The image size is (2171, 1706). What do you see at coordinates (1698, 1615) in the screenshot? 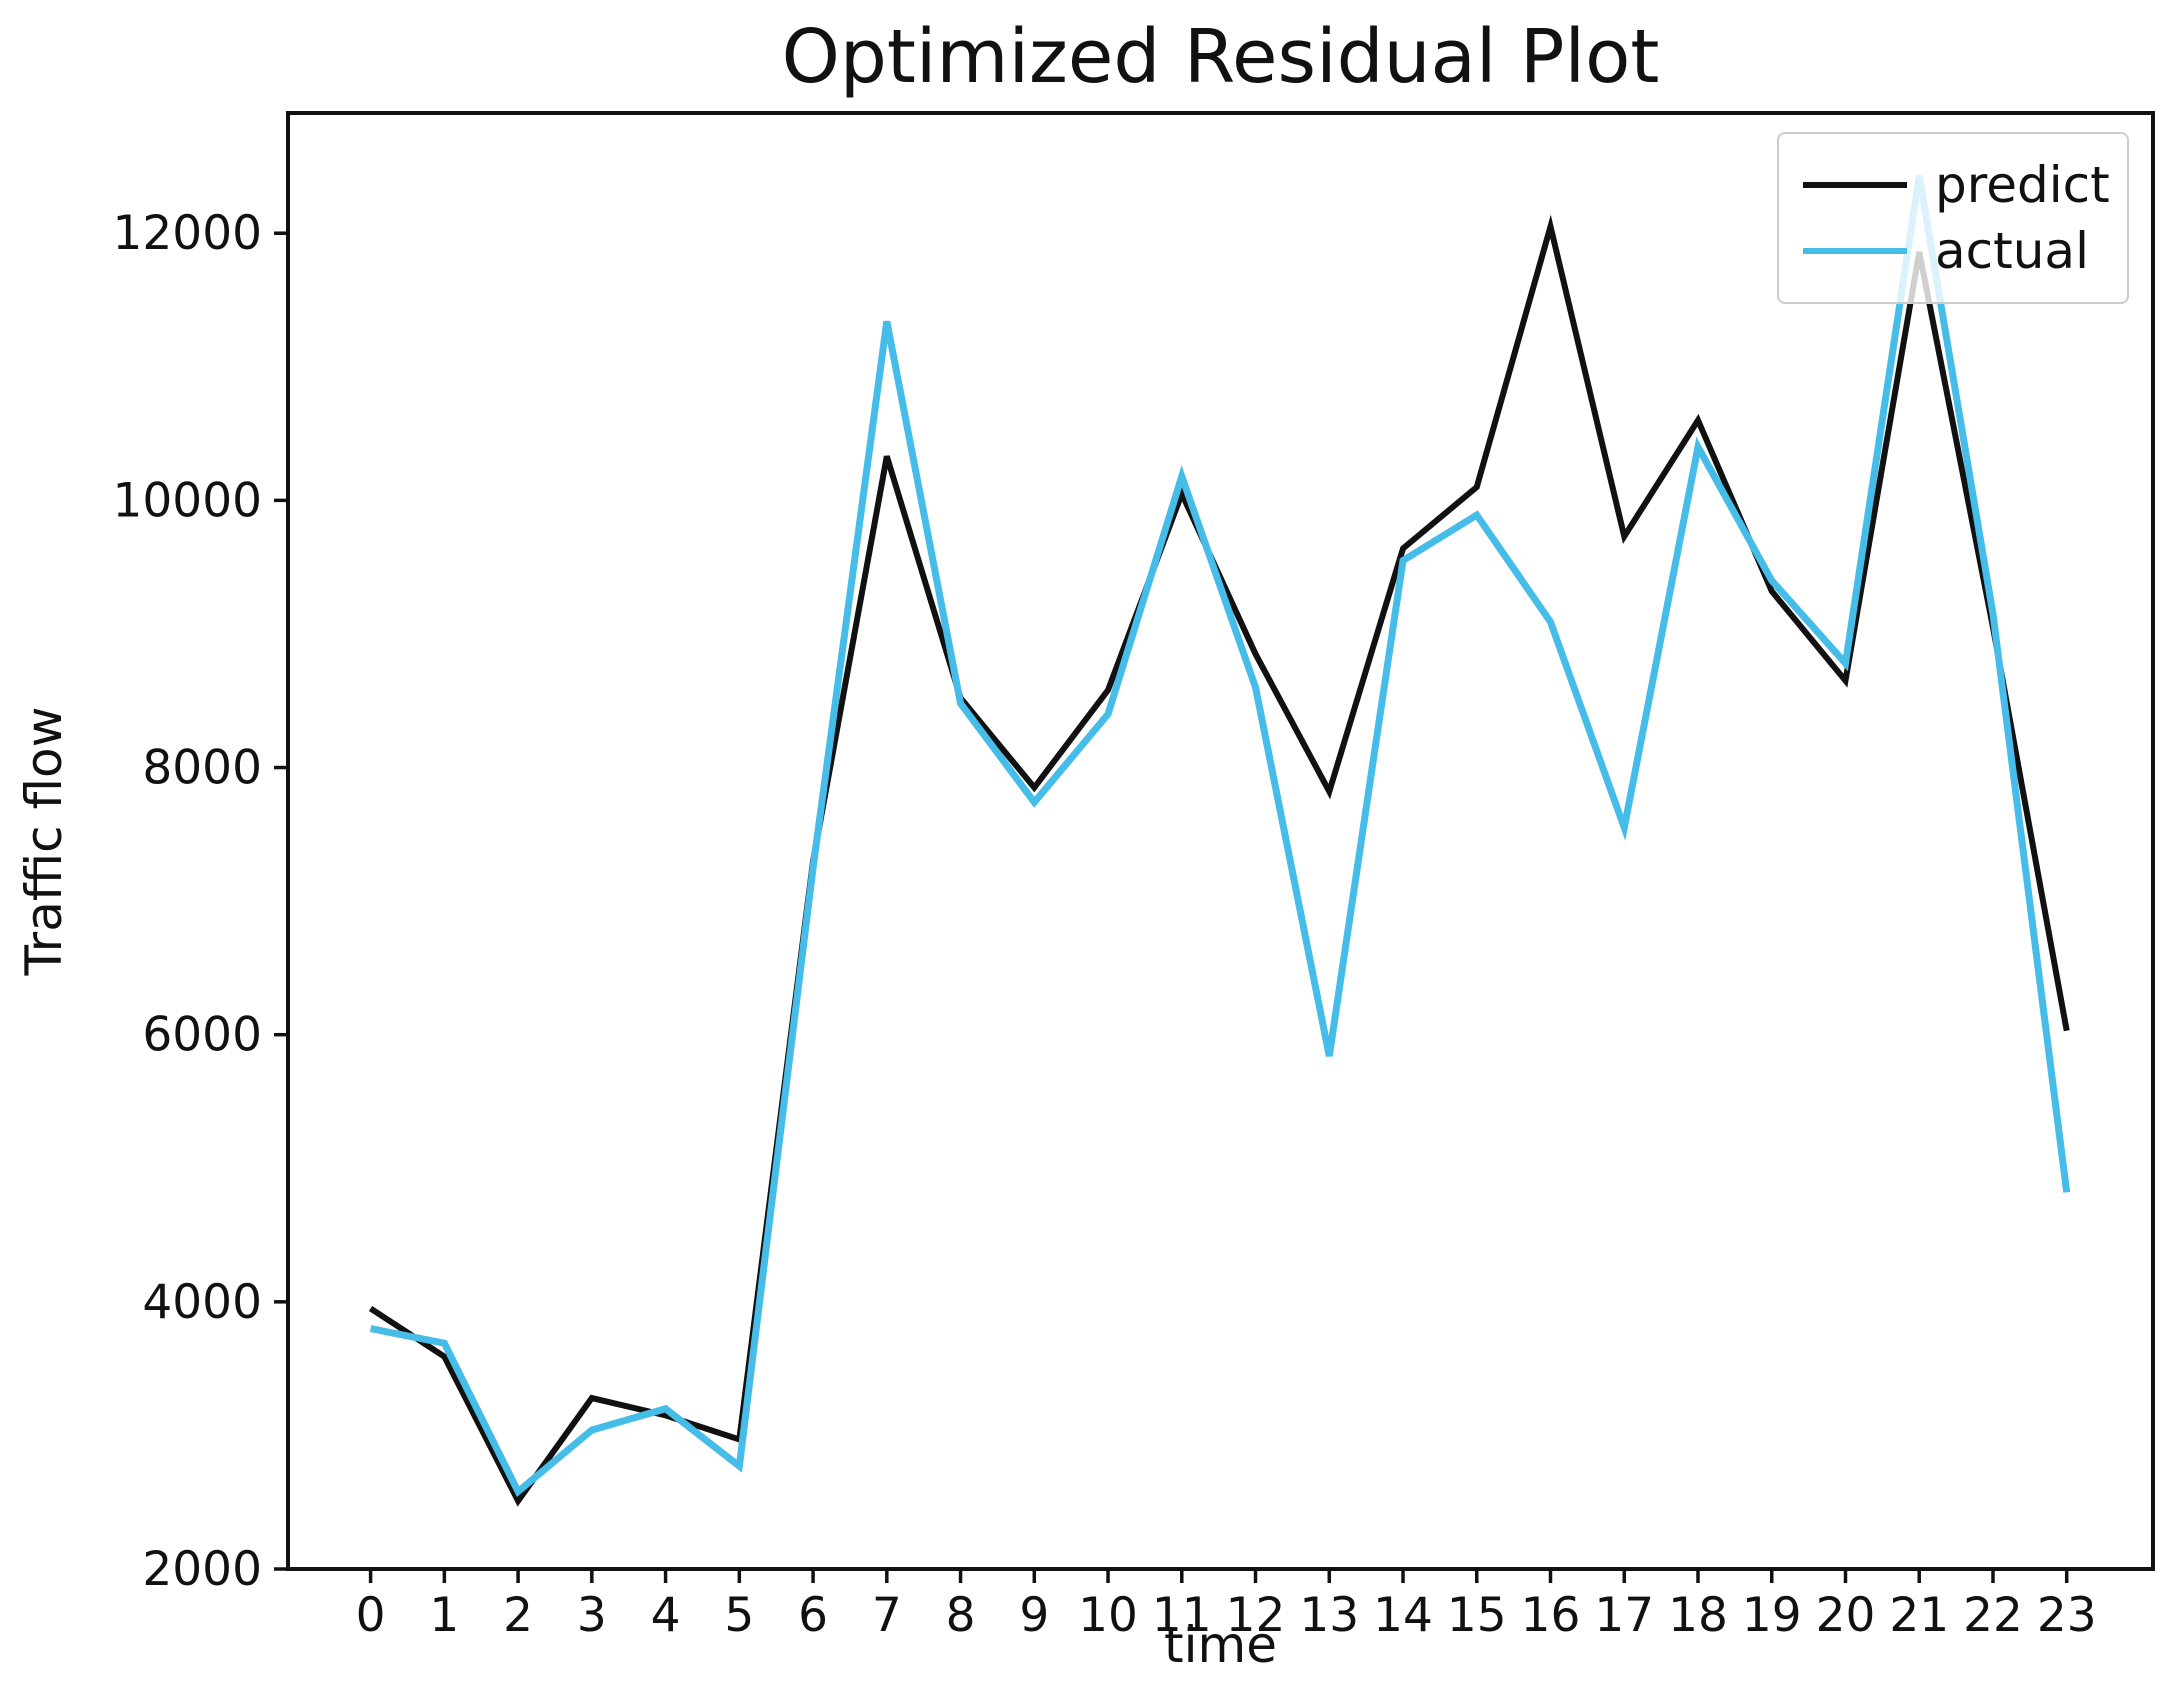
I see `x-tick-label: 18` at bounding box center [1698, 1615].